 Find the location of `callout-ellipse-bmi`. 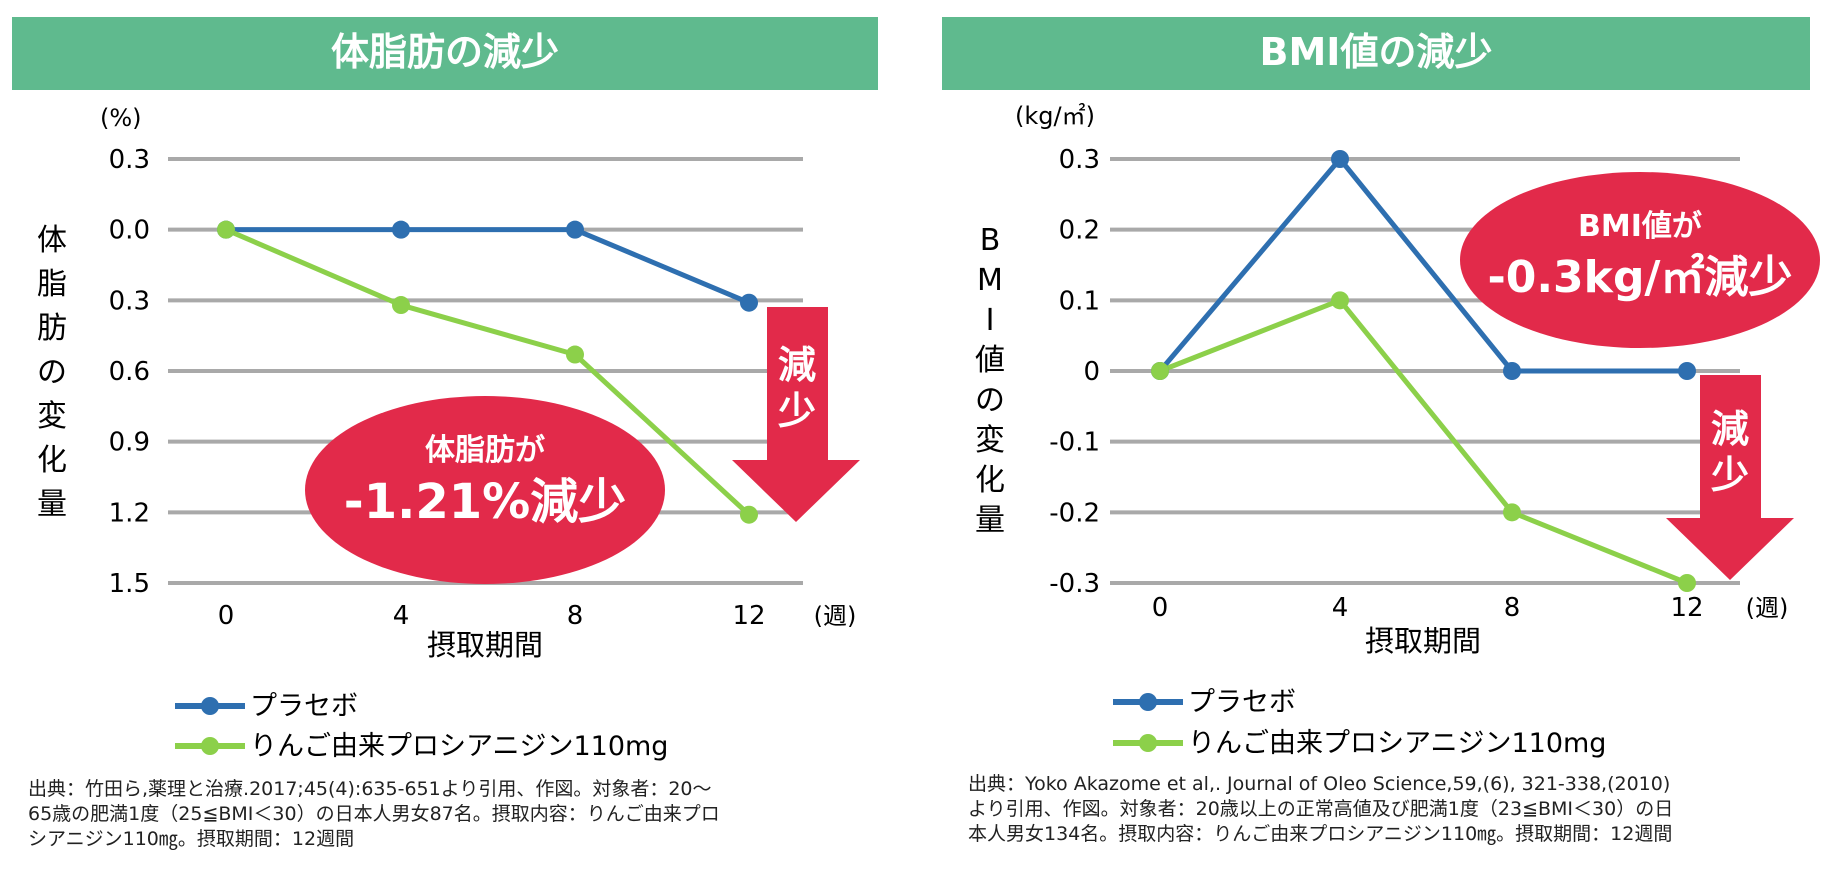

callout-ellipse-bmi is located at coordinates (1640, 260).